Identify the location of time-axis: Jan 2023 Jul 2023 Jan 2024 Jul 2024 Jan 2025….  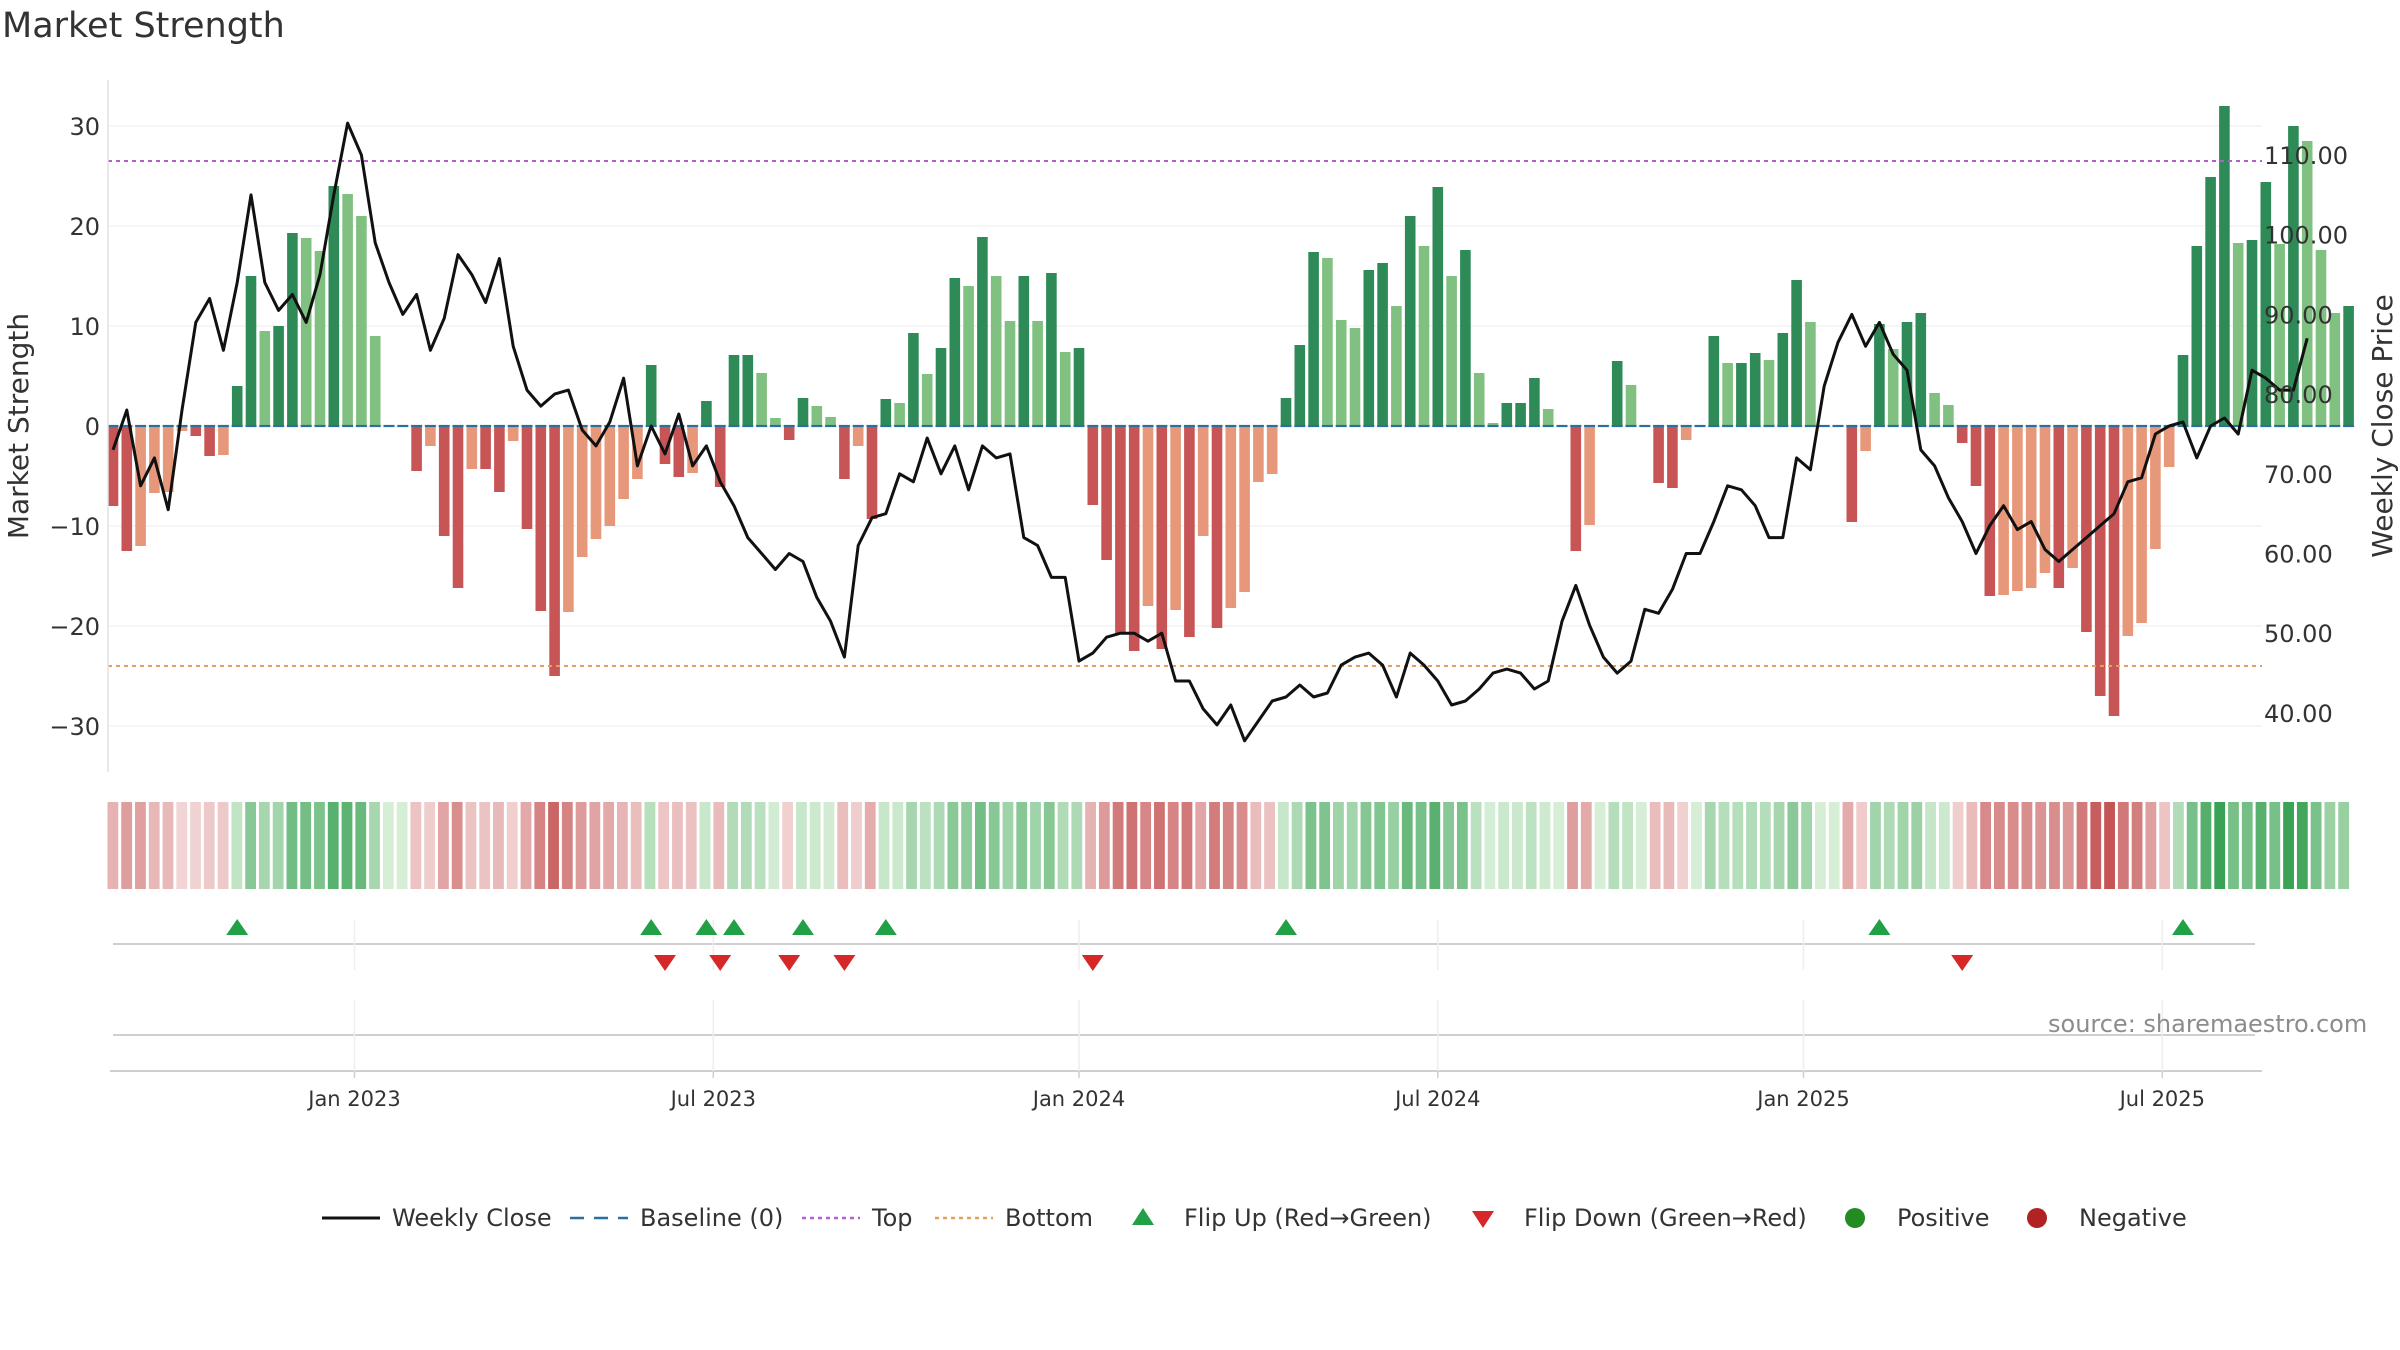
(1255, 1091).